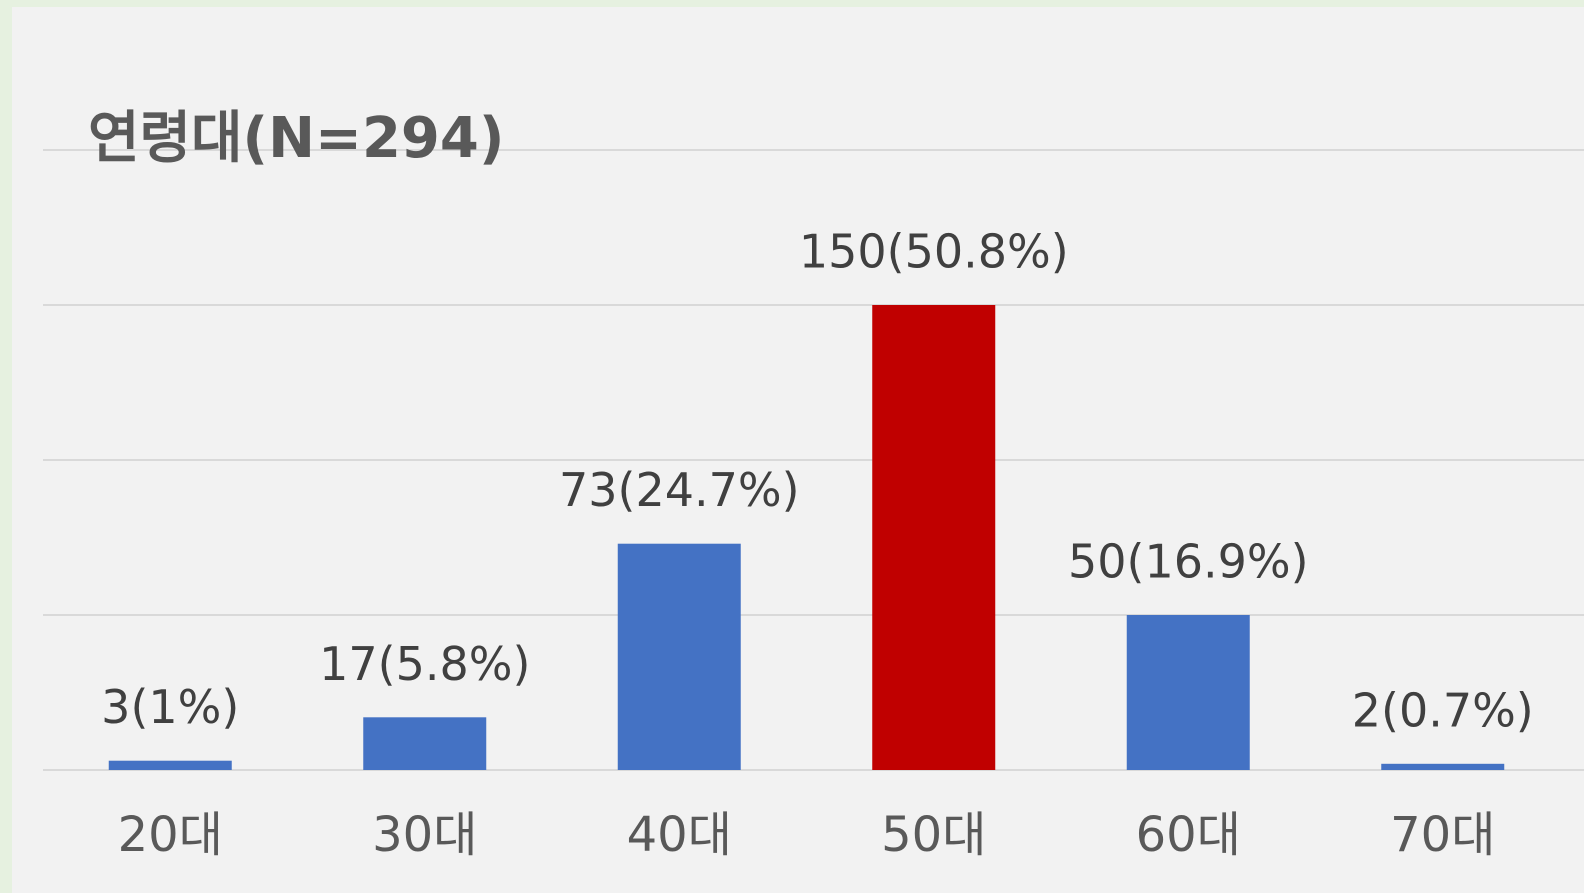 The image size is (1584, 893). What do you see at coordinates (1443, 710) in the screenshot?
I see `value-label: 2(0.7%)` at bounding box center [1443, 710].